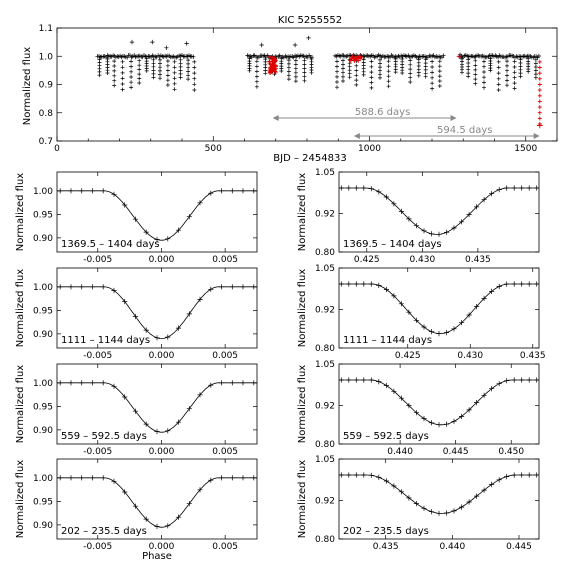 The width and height of the screenshot is (563, 563). What do you see at coordinates (104, 531) in the screenshot?
I see `panel-time-range: 202 – 235.5 days` at bounding box center [104, 531].